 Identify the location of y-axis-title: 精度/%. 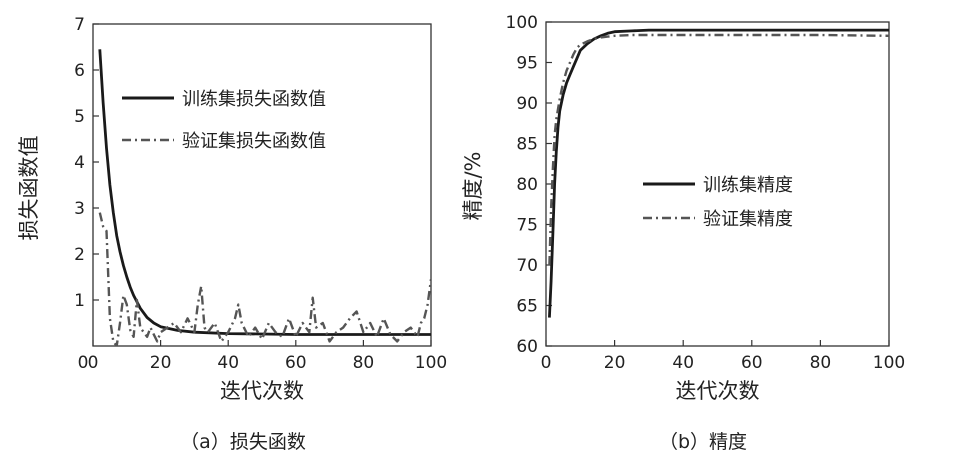
(473, 185).